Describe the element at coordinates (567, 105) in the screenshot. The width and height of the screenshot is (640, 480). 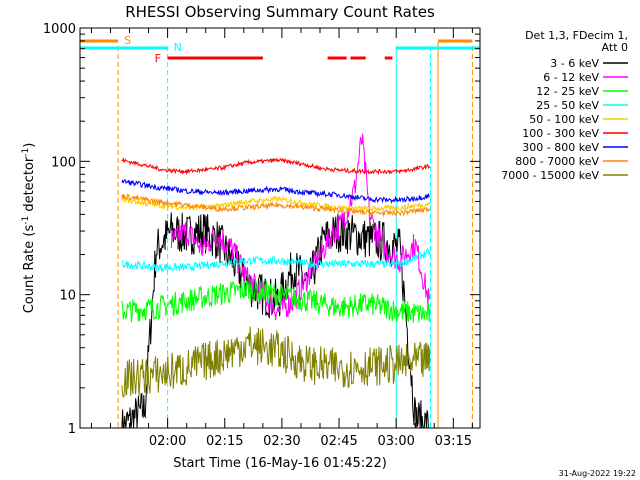
I see `legend-label: 25 - 50 keV` at that location.